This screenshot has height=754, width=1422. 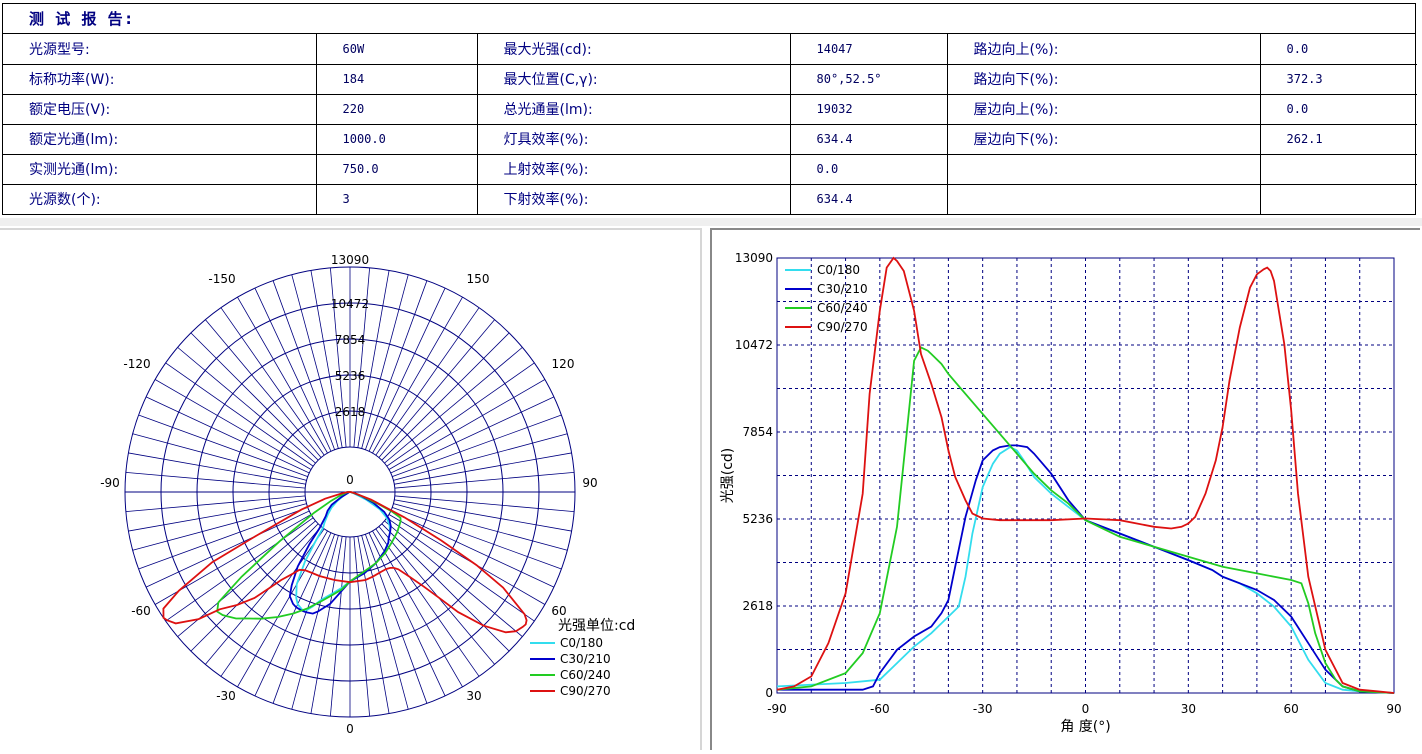 I want to click on x-tick-label: 30, so click(x=1188, y=709).